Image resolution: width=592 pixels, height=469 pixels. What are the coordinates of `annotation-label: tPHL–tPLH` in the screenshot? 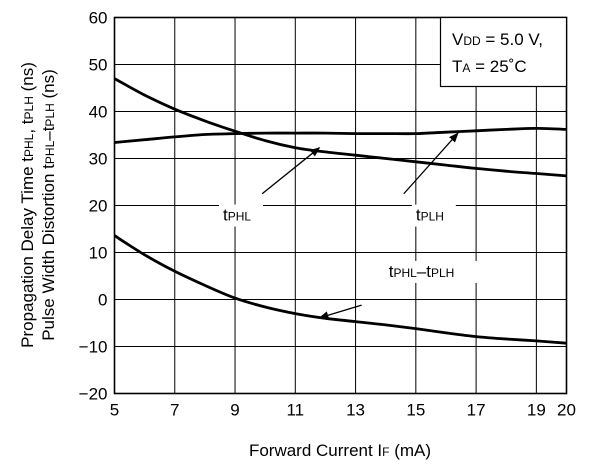 It's located at (422, 271).